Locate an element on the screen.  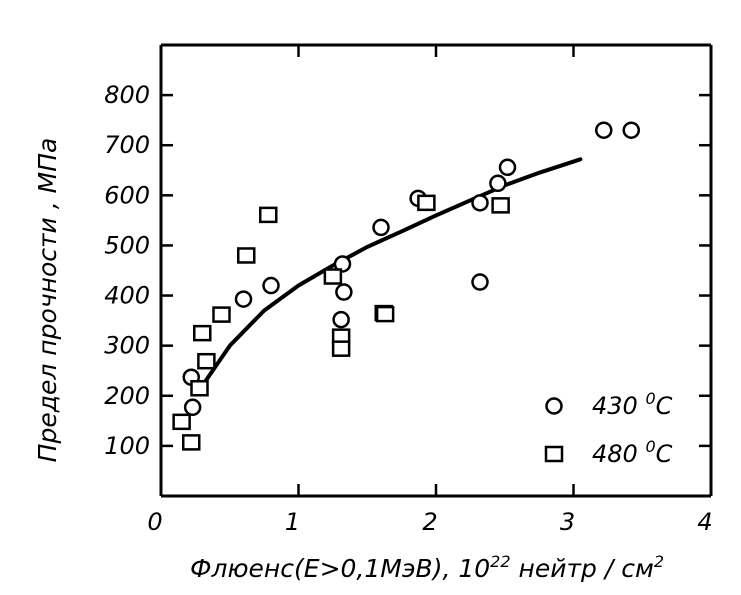
y-tick-label: 600 is located at coordinates (127, 195).